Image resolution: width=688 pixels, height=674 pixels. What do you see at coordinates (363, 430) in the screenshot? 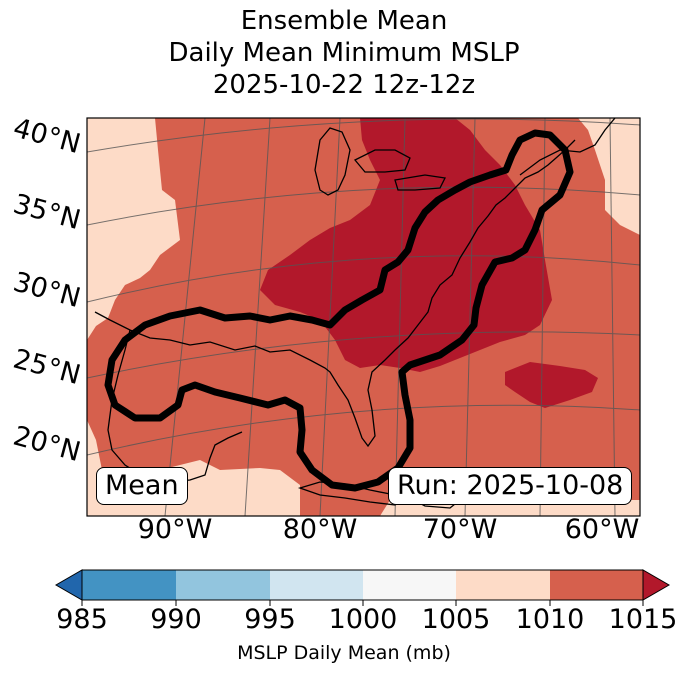
I see `parallel-20n` at bounding box center [363, 430].